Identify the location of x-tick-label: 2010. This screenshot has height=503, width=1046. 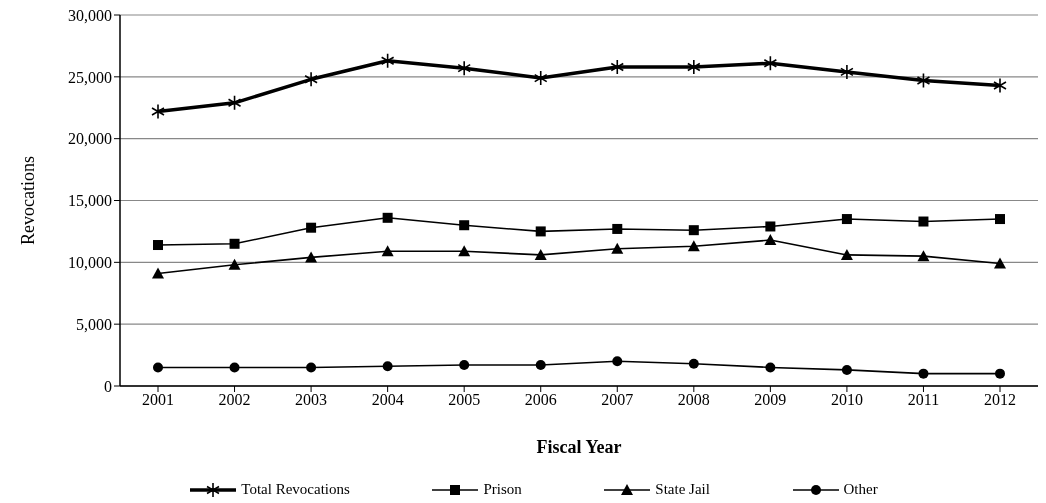
(846, 400).